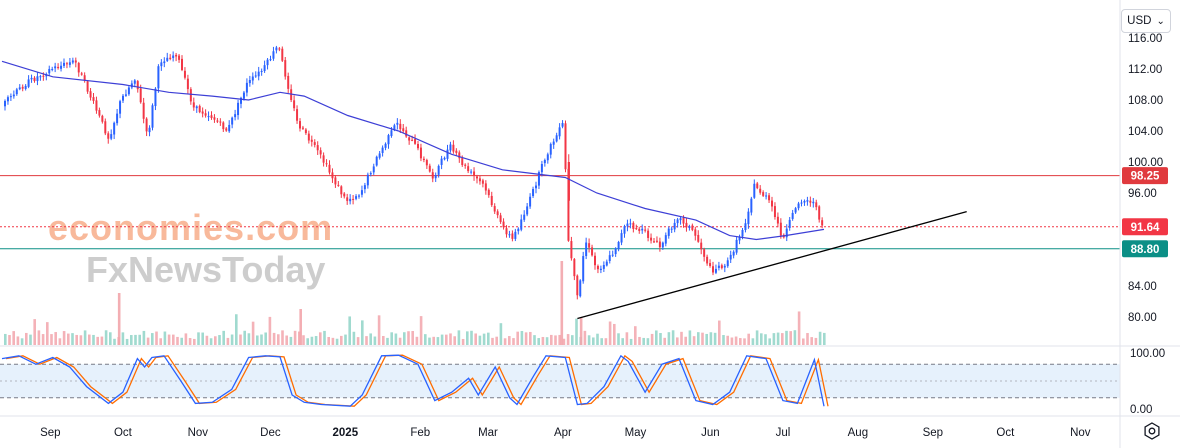 This screenshot has height=448, width=1180. I want to click on gear-icon, so click(1152, 431).